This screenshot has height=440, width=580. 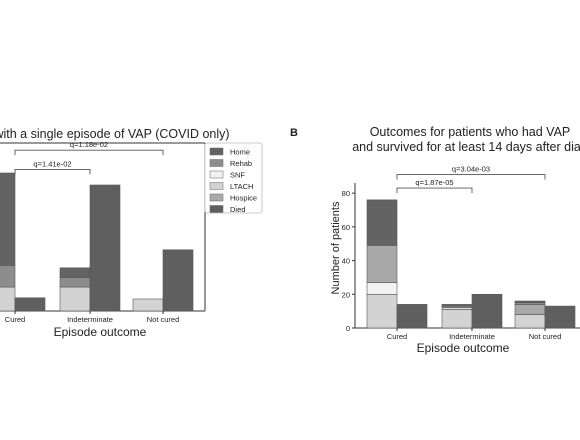 I want to click on y-tick-label: 20, so click(x=346, y=294).